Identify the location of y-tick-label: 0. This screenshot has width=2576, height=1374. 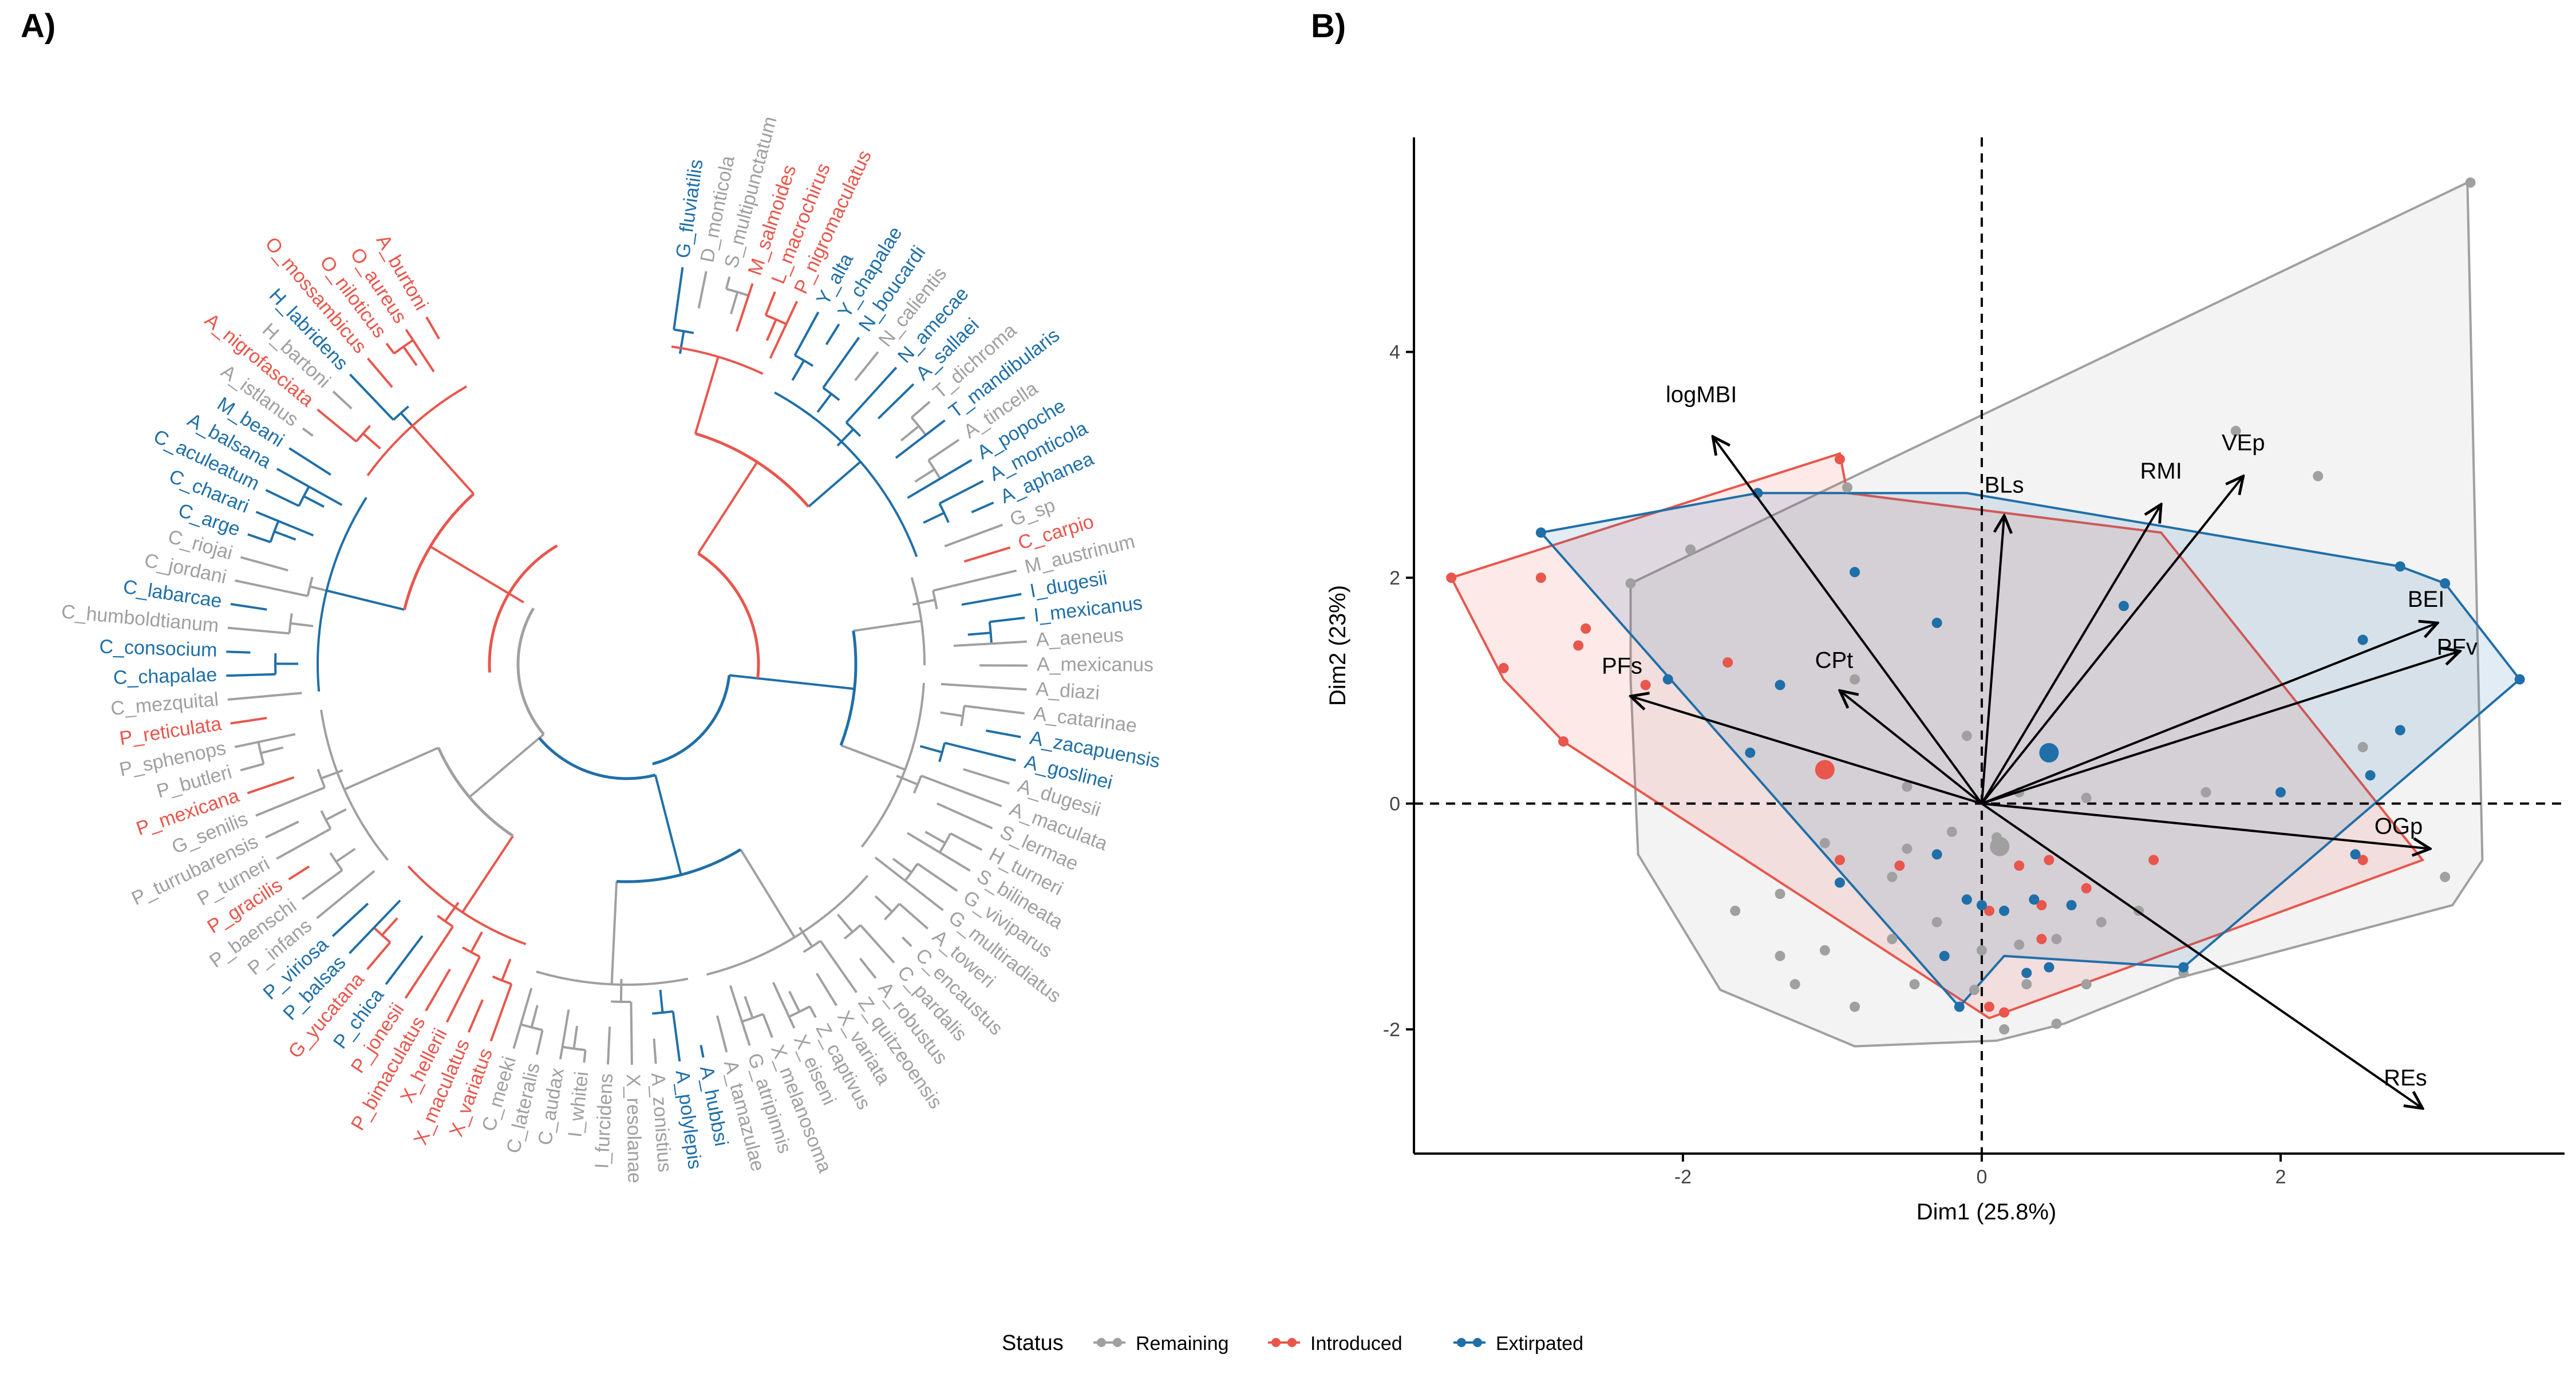
(1394, 804).